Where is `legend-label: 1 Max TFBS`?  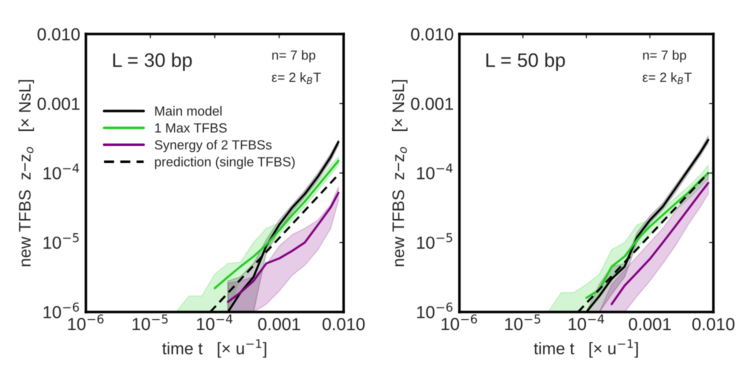
legend-label: 1 Max TFBS is located at coordinates (191, 128).